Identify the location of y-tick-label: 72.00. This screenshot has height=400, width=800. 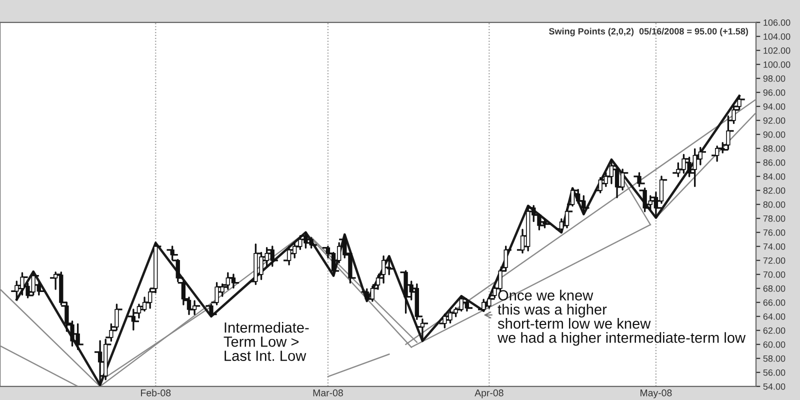
(774, 260).